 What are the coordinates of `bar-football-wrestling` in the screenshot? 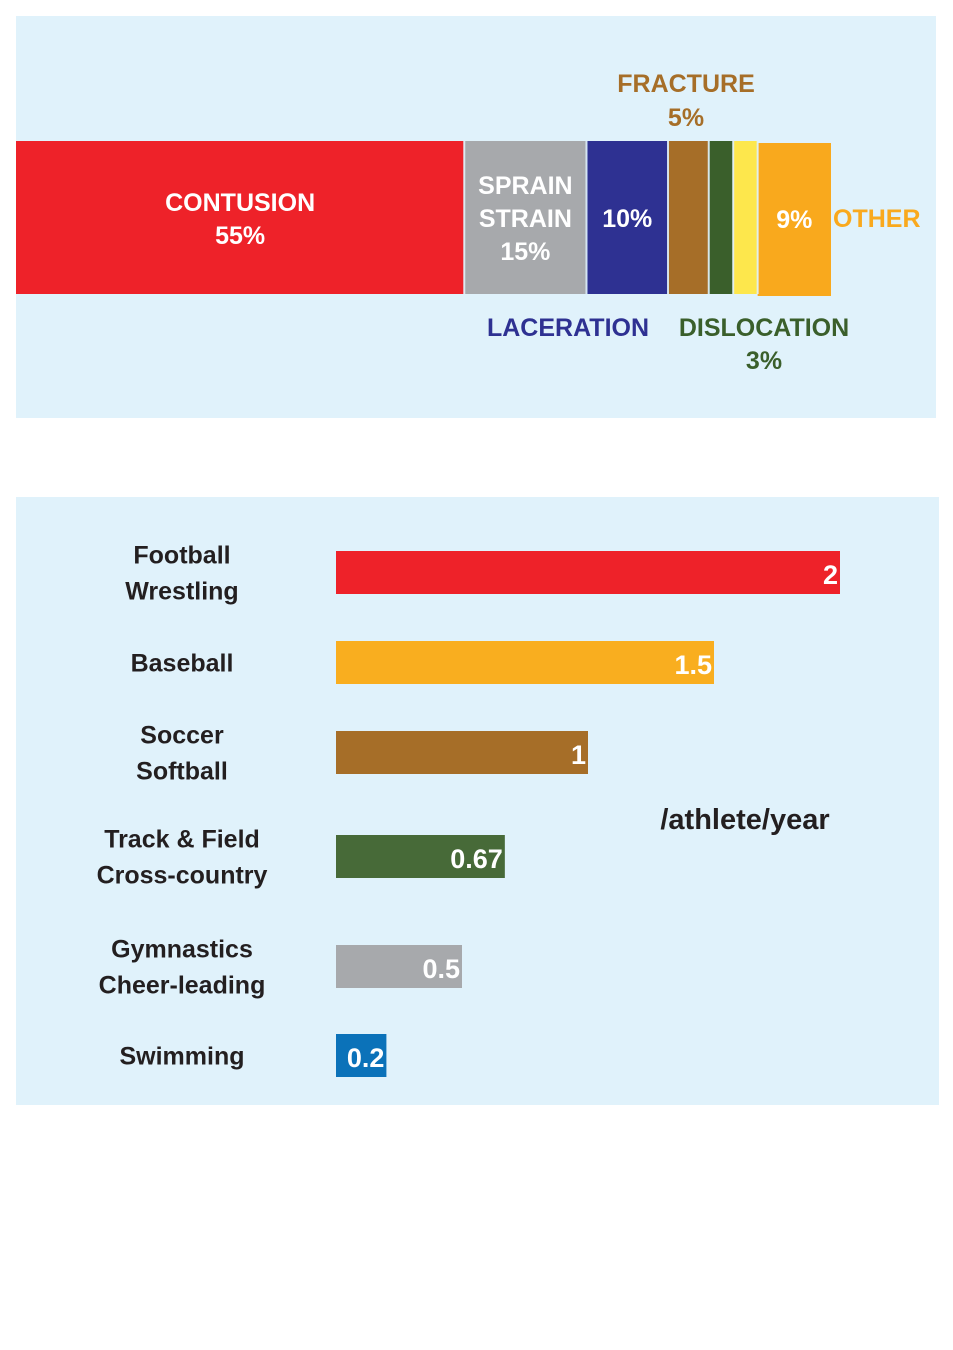 It's located at (588, 572).